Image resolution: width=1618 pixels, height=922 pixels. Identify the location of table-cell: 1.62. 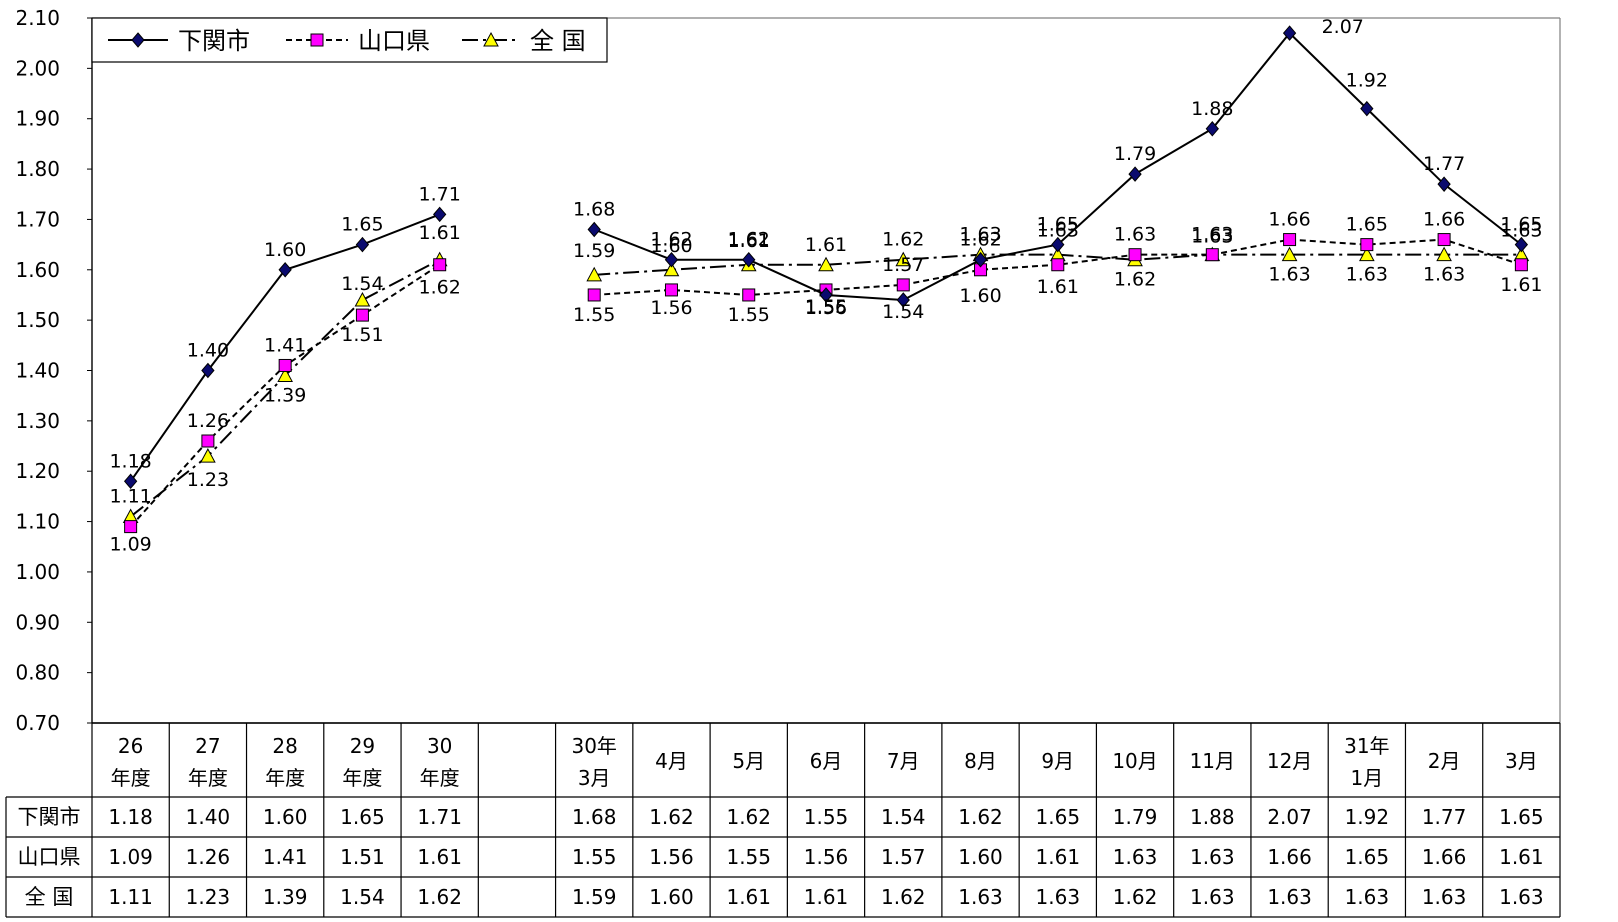
(748, 817).